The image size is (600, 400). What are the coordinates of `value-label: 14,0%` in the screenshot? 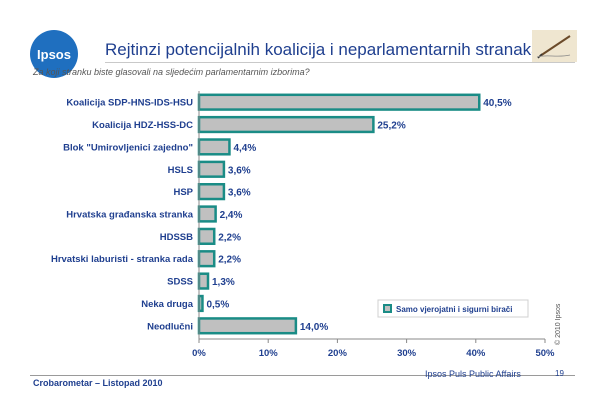 It's located at (314, 327).